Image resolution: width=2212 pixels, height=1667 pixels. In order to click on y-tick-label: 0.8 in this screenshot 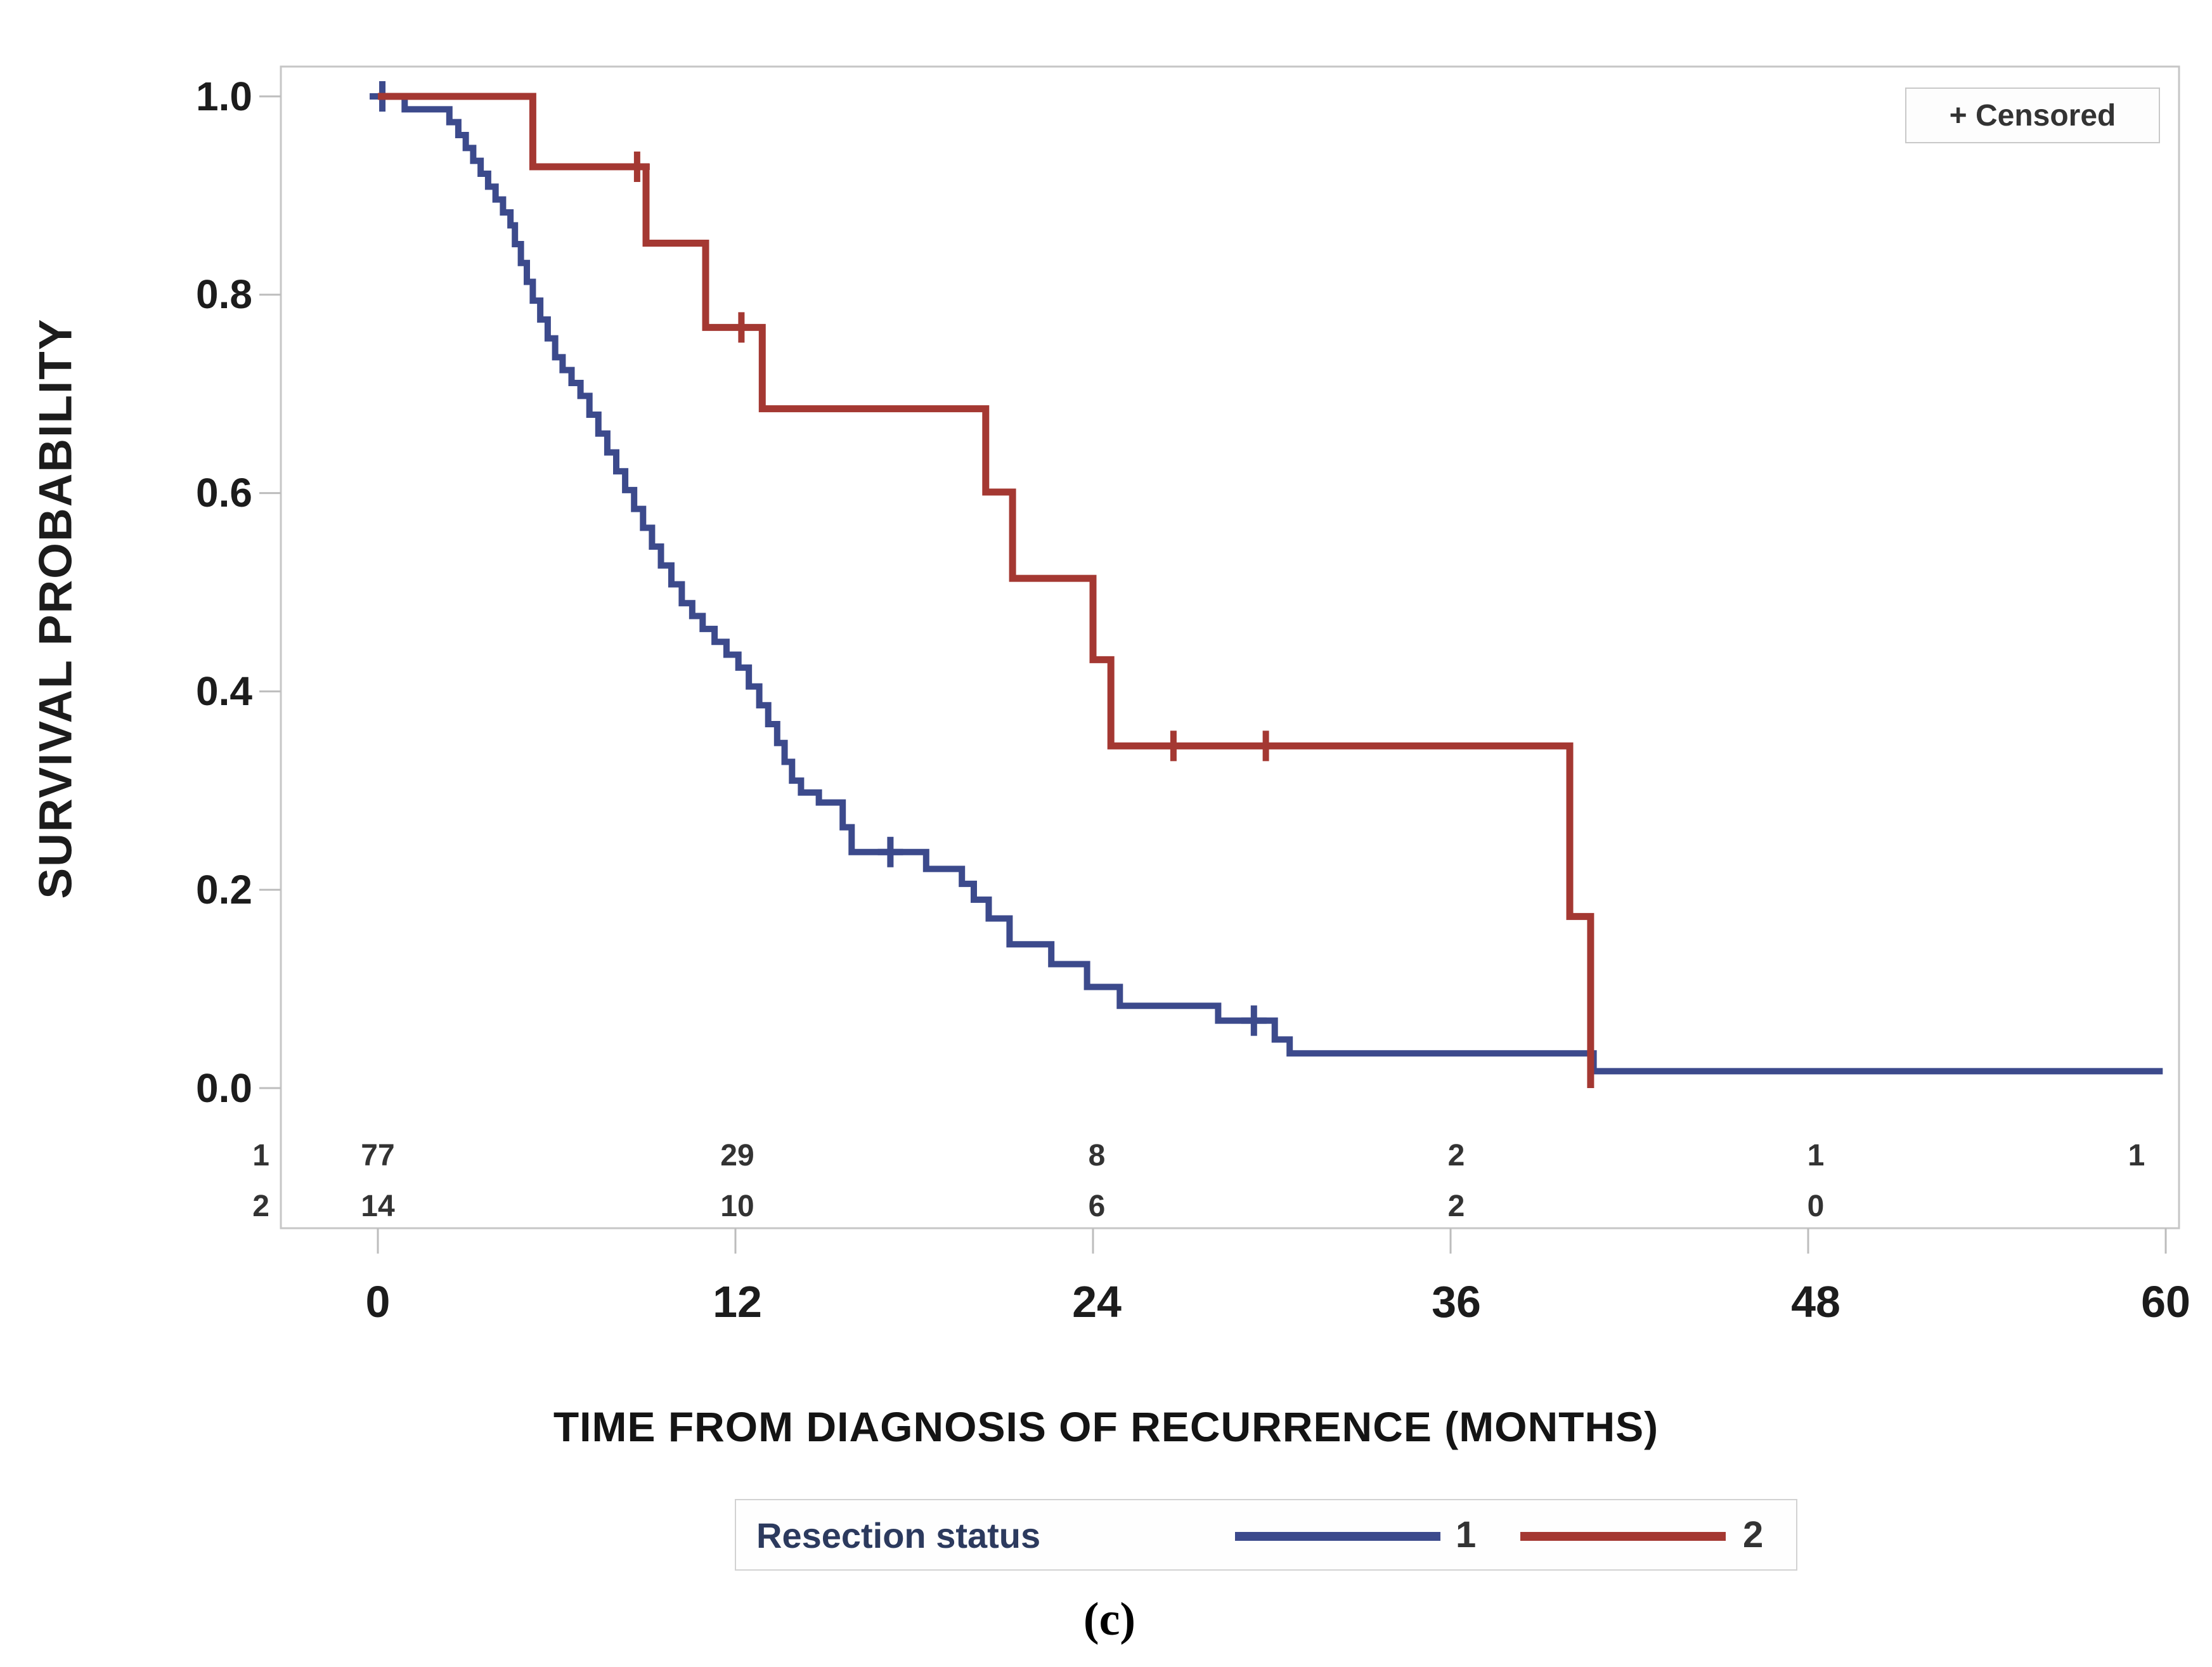, I will do `click(224, 294)`.